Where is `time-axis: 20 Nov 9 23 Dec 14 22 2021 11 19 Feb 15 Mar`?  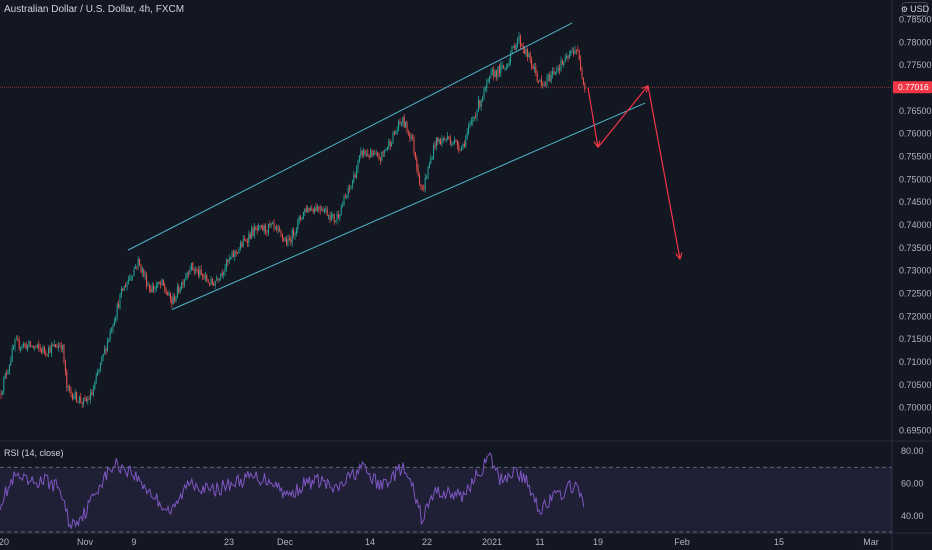 time-axis: 20 Nov 9 23 Dec 14 22 2021 11 19 Feb 15 Mar is located at coordinates (466, 539).